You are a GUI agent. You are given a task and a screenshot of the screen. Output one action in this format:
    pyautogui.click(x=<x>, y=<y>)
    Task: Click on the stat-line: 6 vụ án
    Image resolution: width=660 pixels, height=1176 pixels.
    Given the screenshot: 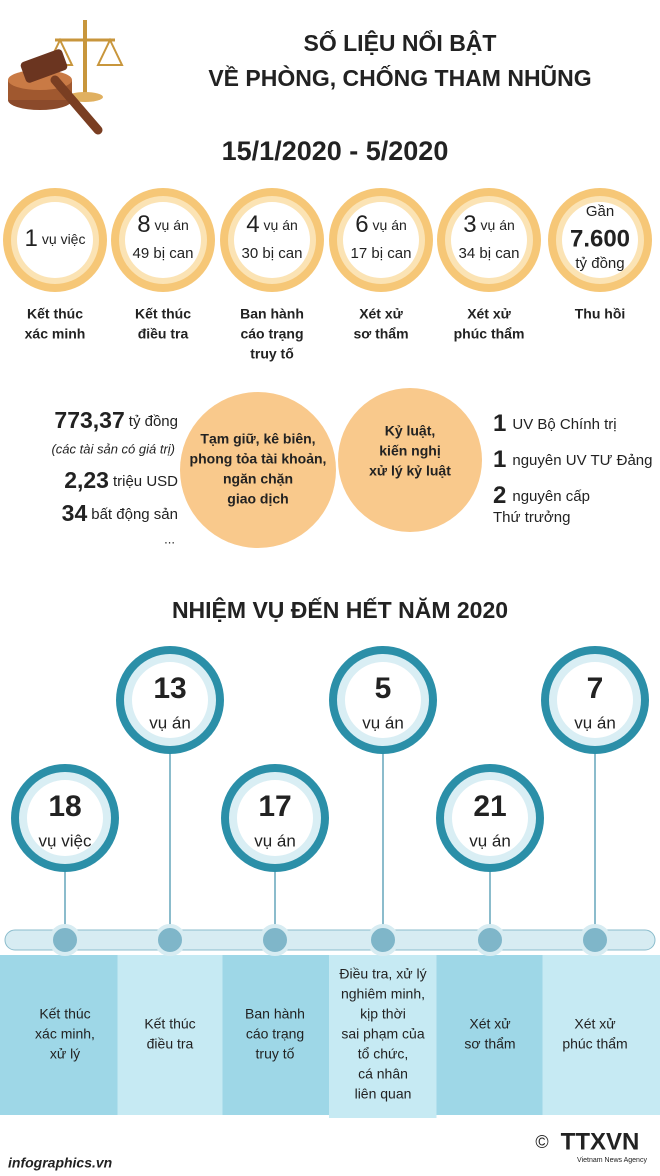 What is the action you would take?
    pyautogui.click(x=381, y=224)
    